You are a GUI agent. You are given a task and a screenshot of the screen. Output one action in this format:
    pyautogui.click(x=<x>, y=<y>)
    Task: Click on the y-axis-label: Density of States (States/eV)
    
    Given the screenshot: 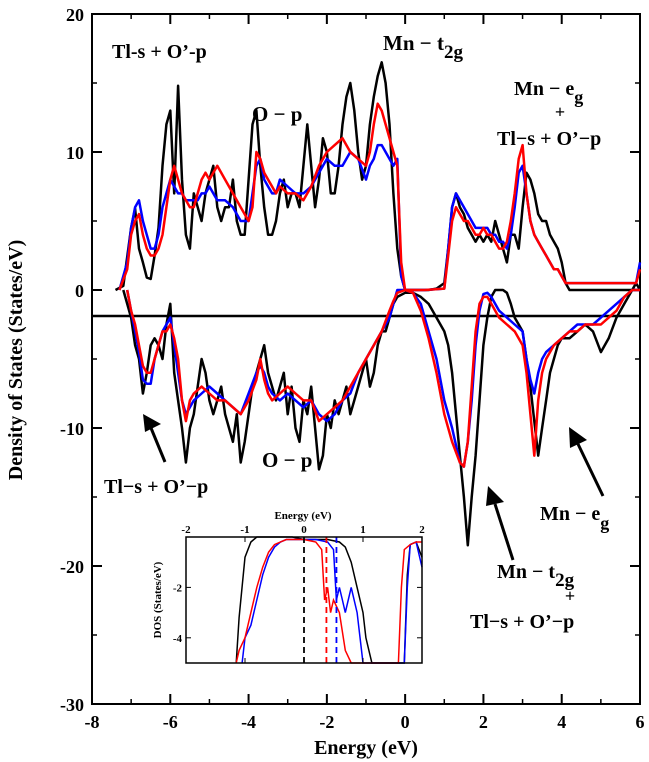 What is the action you would take?
    pyautogui.click(x=16, y=360)
    